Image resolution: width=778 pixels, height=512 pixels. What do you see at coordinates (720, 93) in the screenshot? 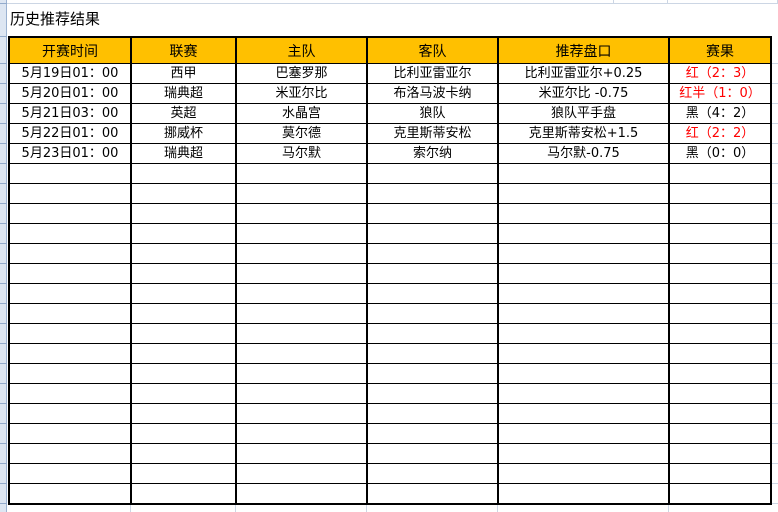
I see `cell-result: 红半（1：0）` at bounding box center [720, 93].